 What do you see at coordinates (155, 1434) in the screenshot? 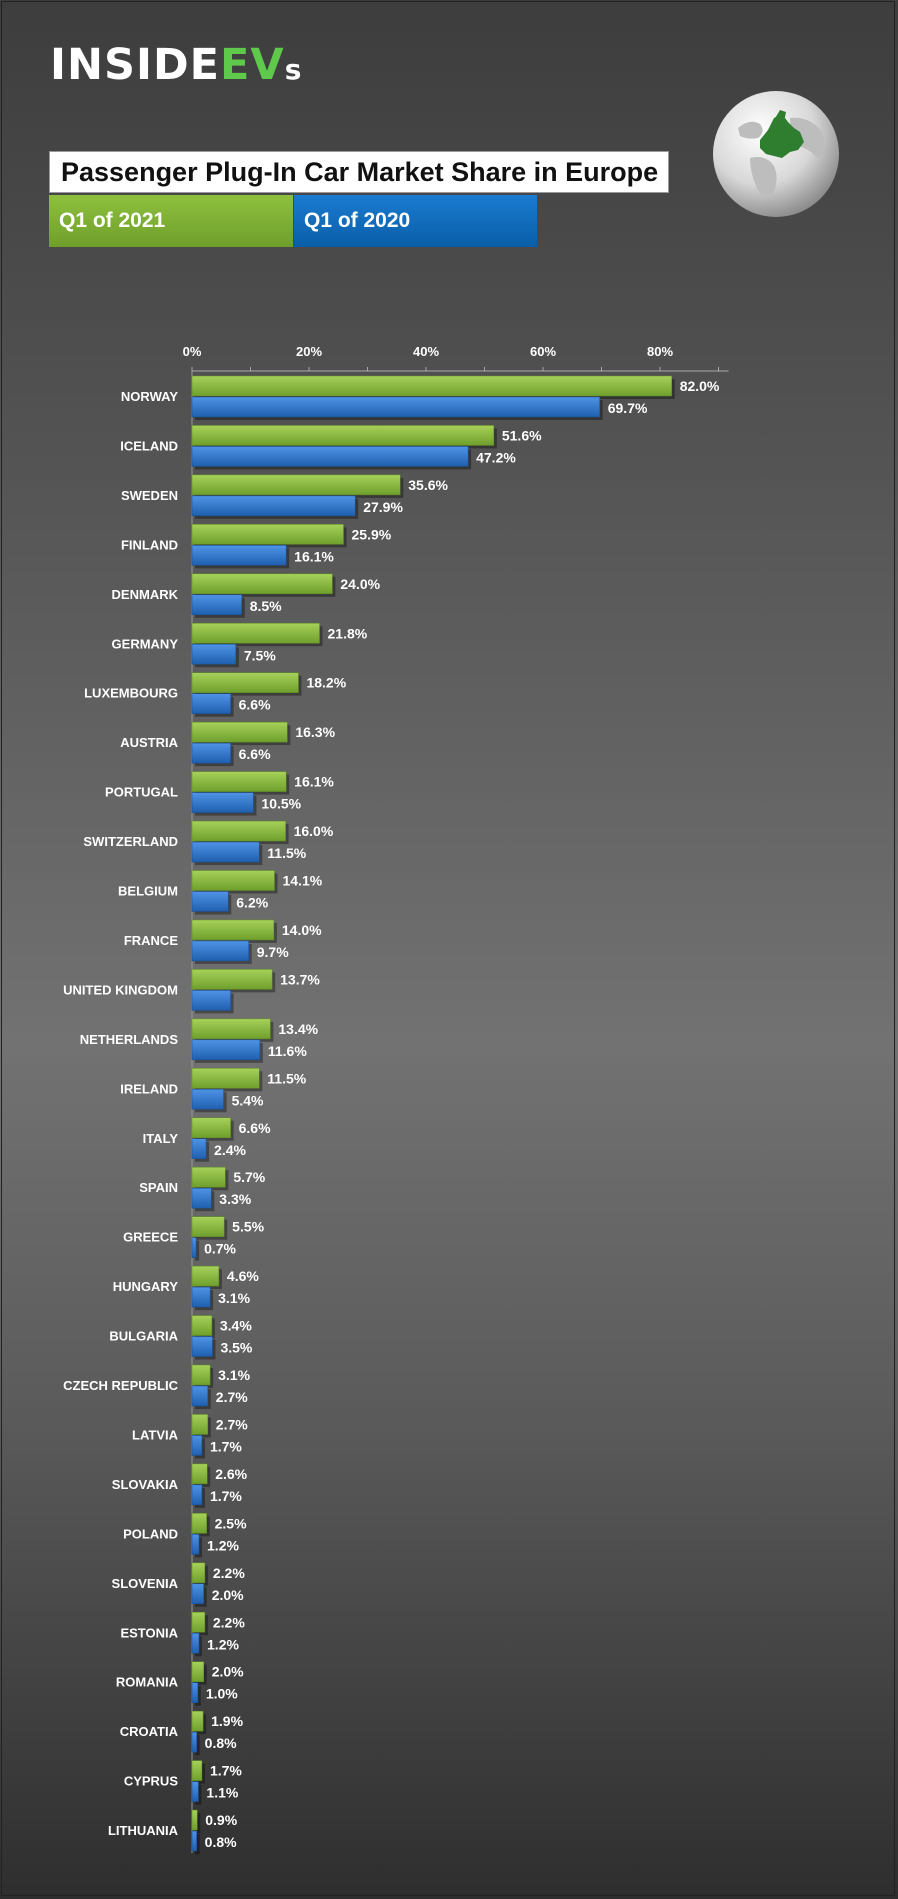
I see `category-label: LATVIA` at bounding box center [155, 1434].